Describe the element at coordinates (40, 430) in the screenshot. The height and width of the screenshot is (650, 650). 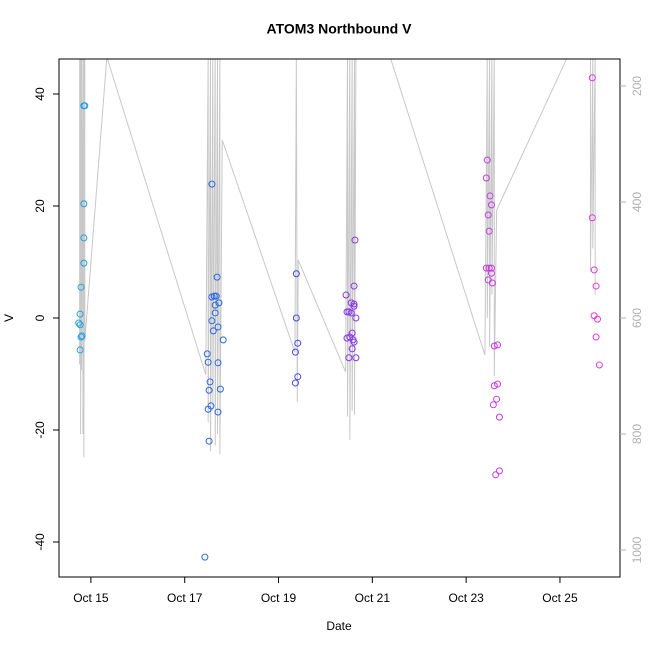
I see `y-tick-label: -20` at that location.